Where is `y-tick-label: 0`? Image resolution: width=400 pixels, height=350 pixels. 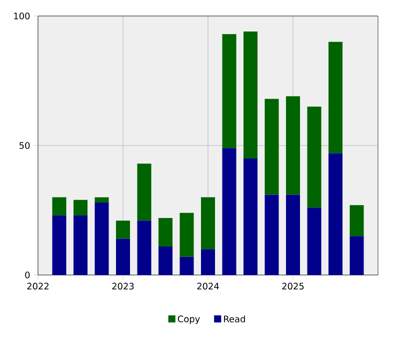
y-tick-label: 0 is located at coordinates (27, 275).